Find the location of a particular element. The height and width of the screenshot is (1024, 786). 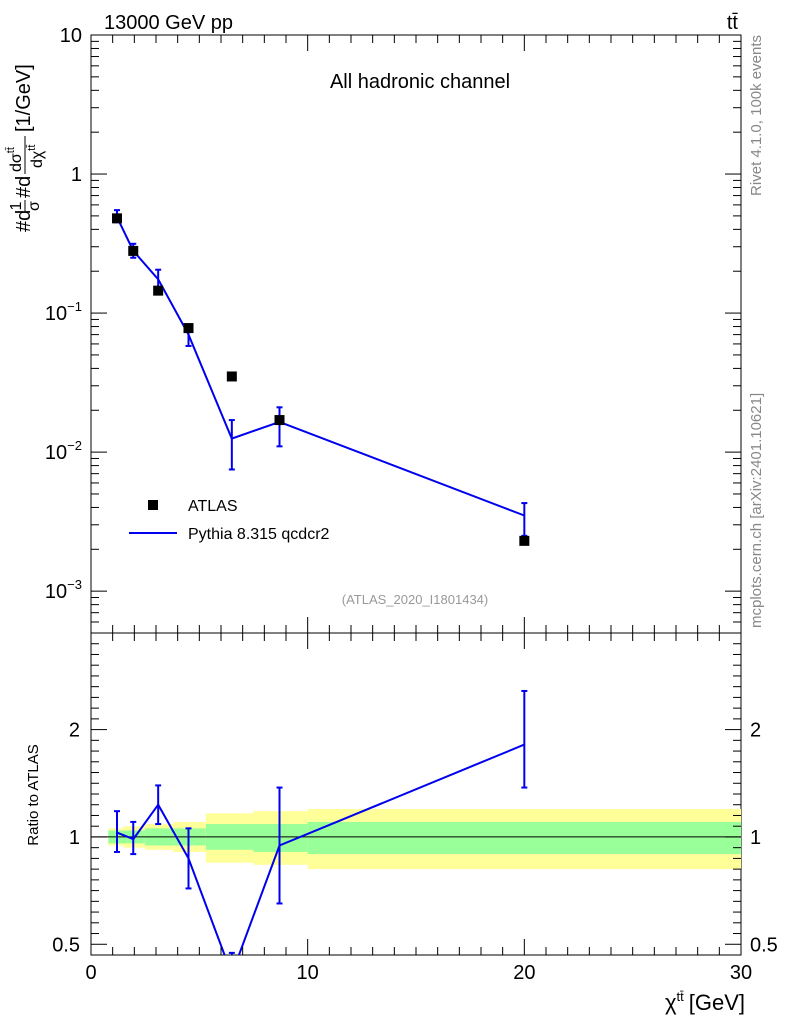

ratio-inner-band is located at coordinates (524, 838).